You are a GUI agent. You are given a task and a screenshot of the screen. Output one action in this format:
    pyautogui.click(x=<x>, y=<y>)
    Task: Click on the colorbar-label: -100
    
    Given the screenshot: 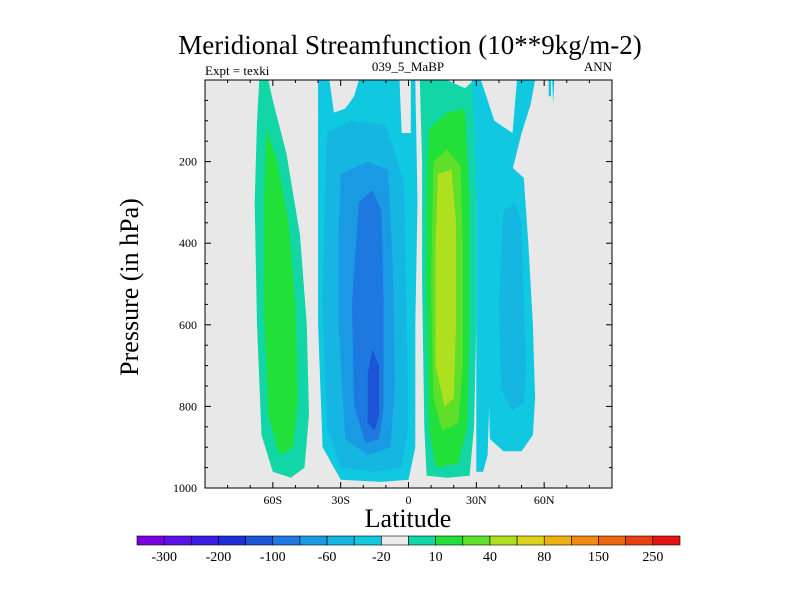 What is the action you would take?
    pyautogui.click(x=273, y=557)
    